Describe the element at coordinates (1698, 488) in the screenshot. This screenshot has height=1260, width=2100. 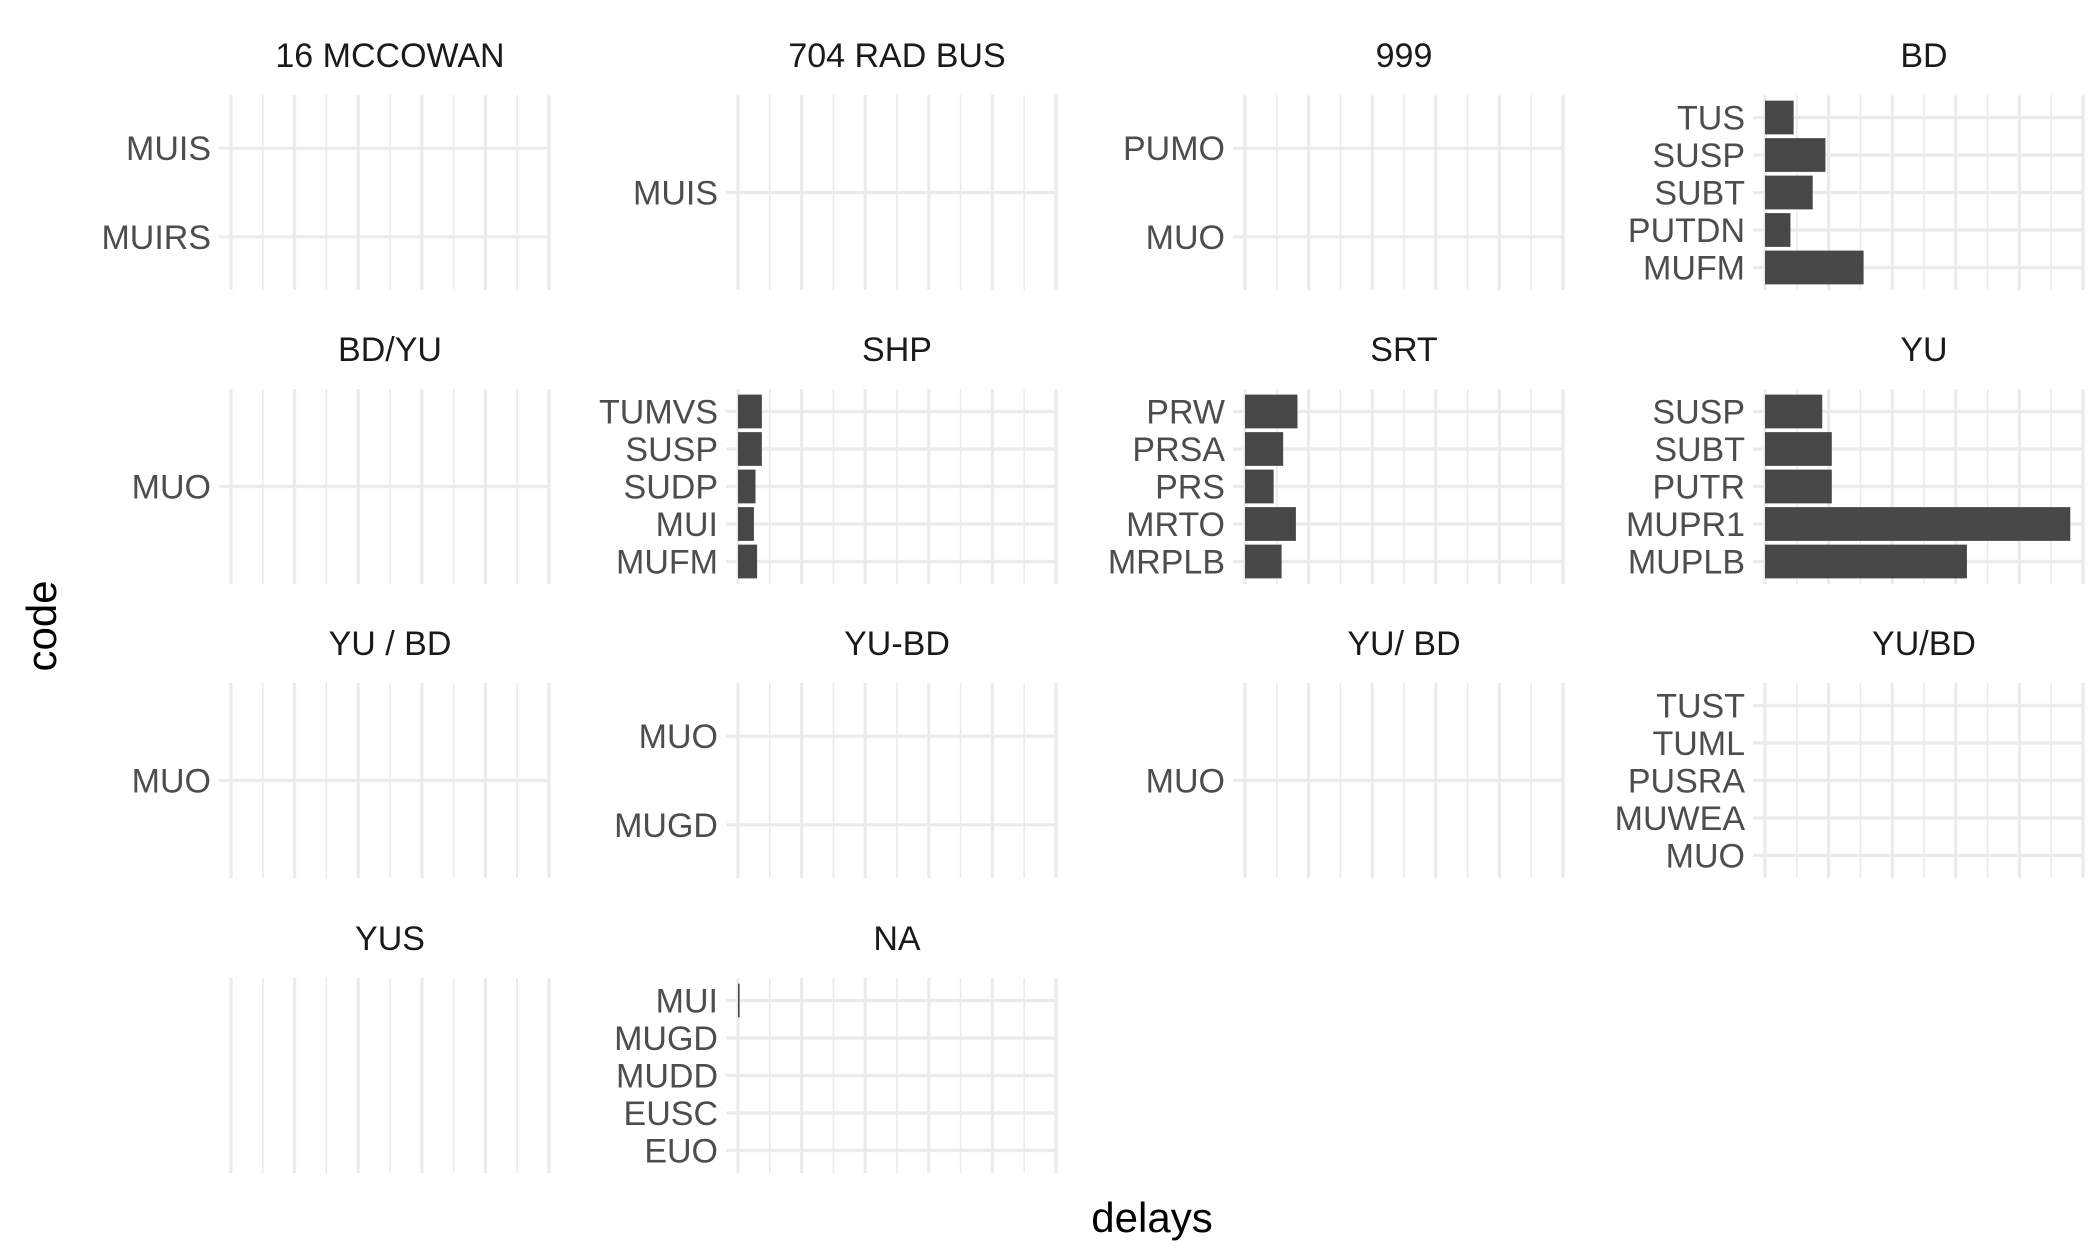
I see `y-tick-label: PUTR` at that location.